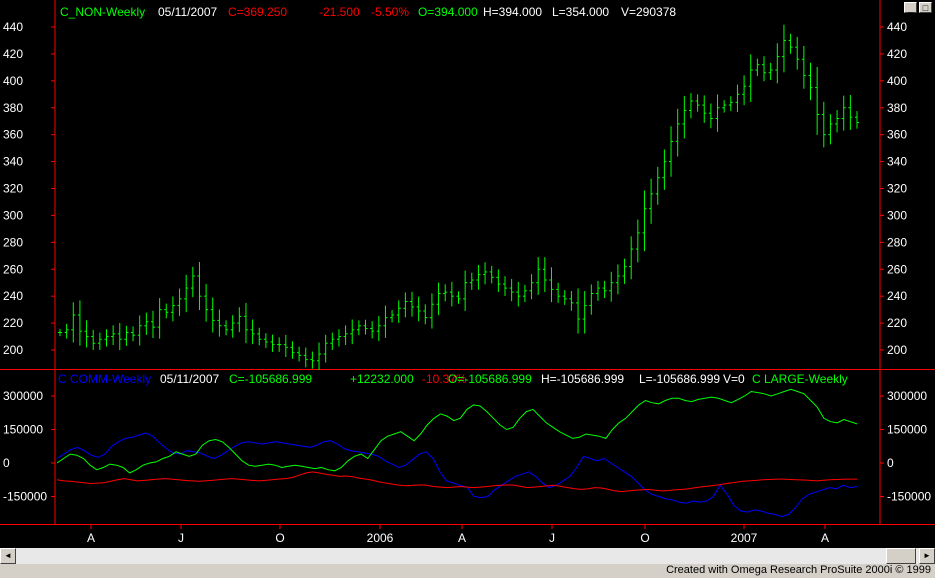 The height and width of the screenshot is (578, 935). Describe the element at coordinates (13, 215) in the screenshot. I see `price-axis-label-left: 300` at that location.